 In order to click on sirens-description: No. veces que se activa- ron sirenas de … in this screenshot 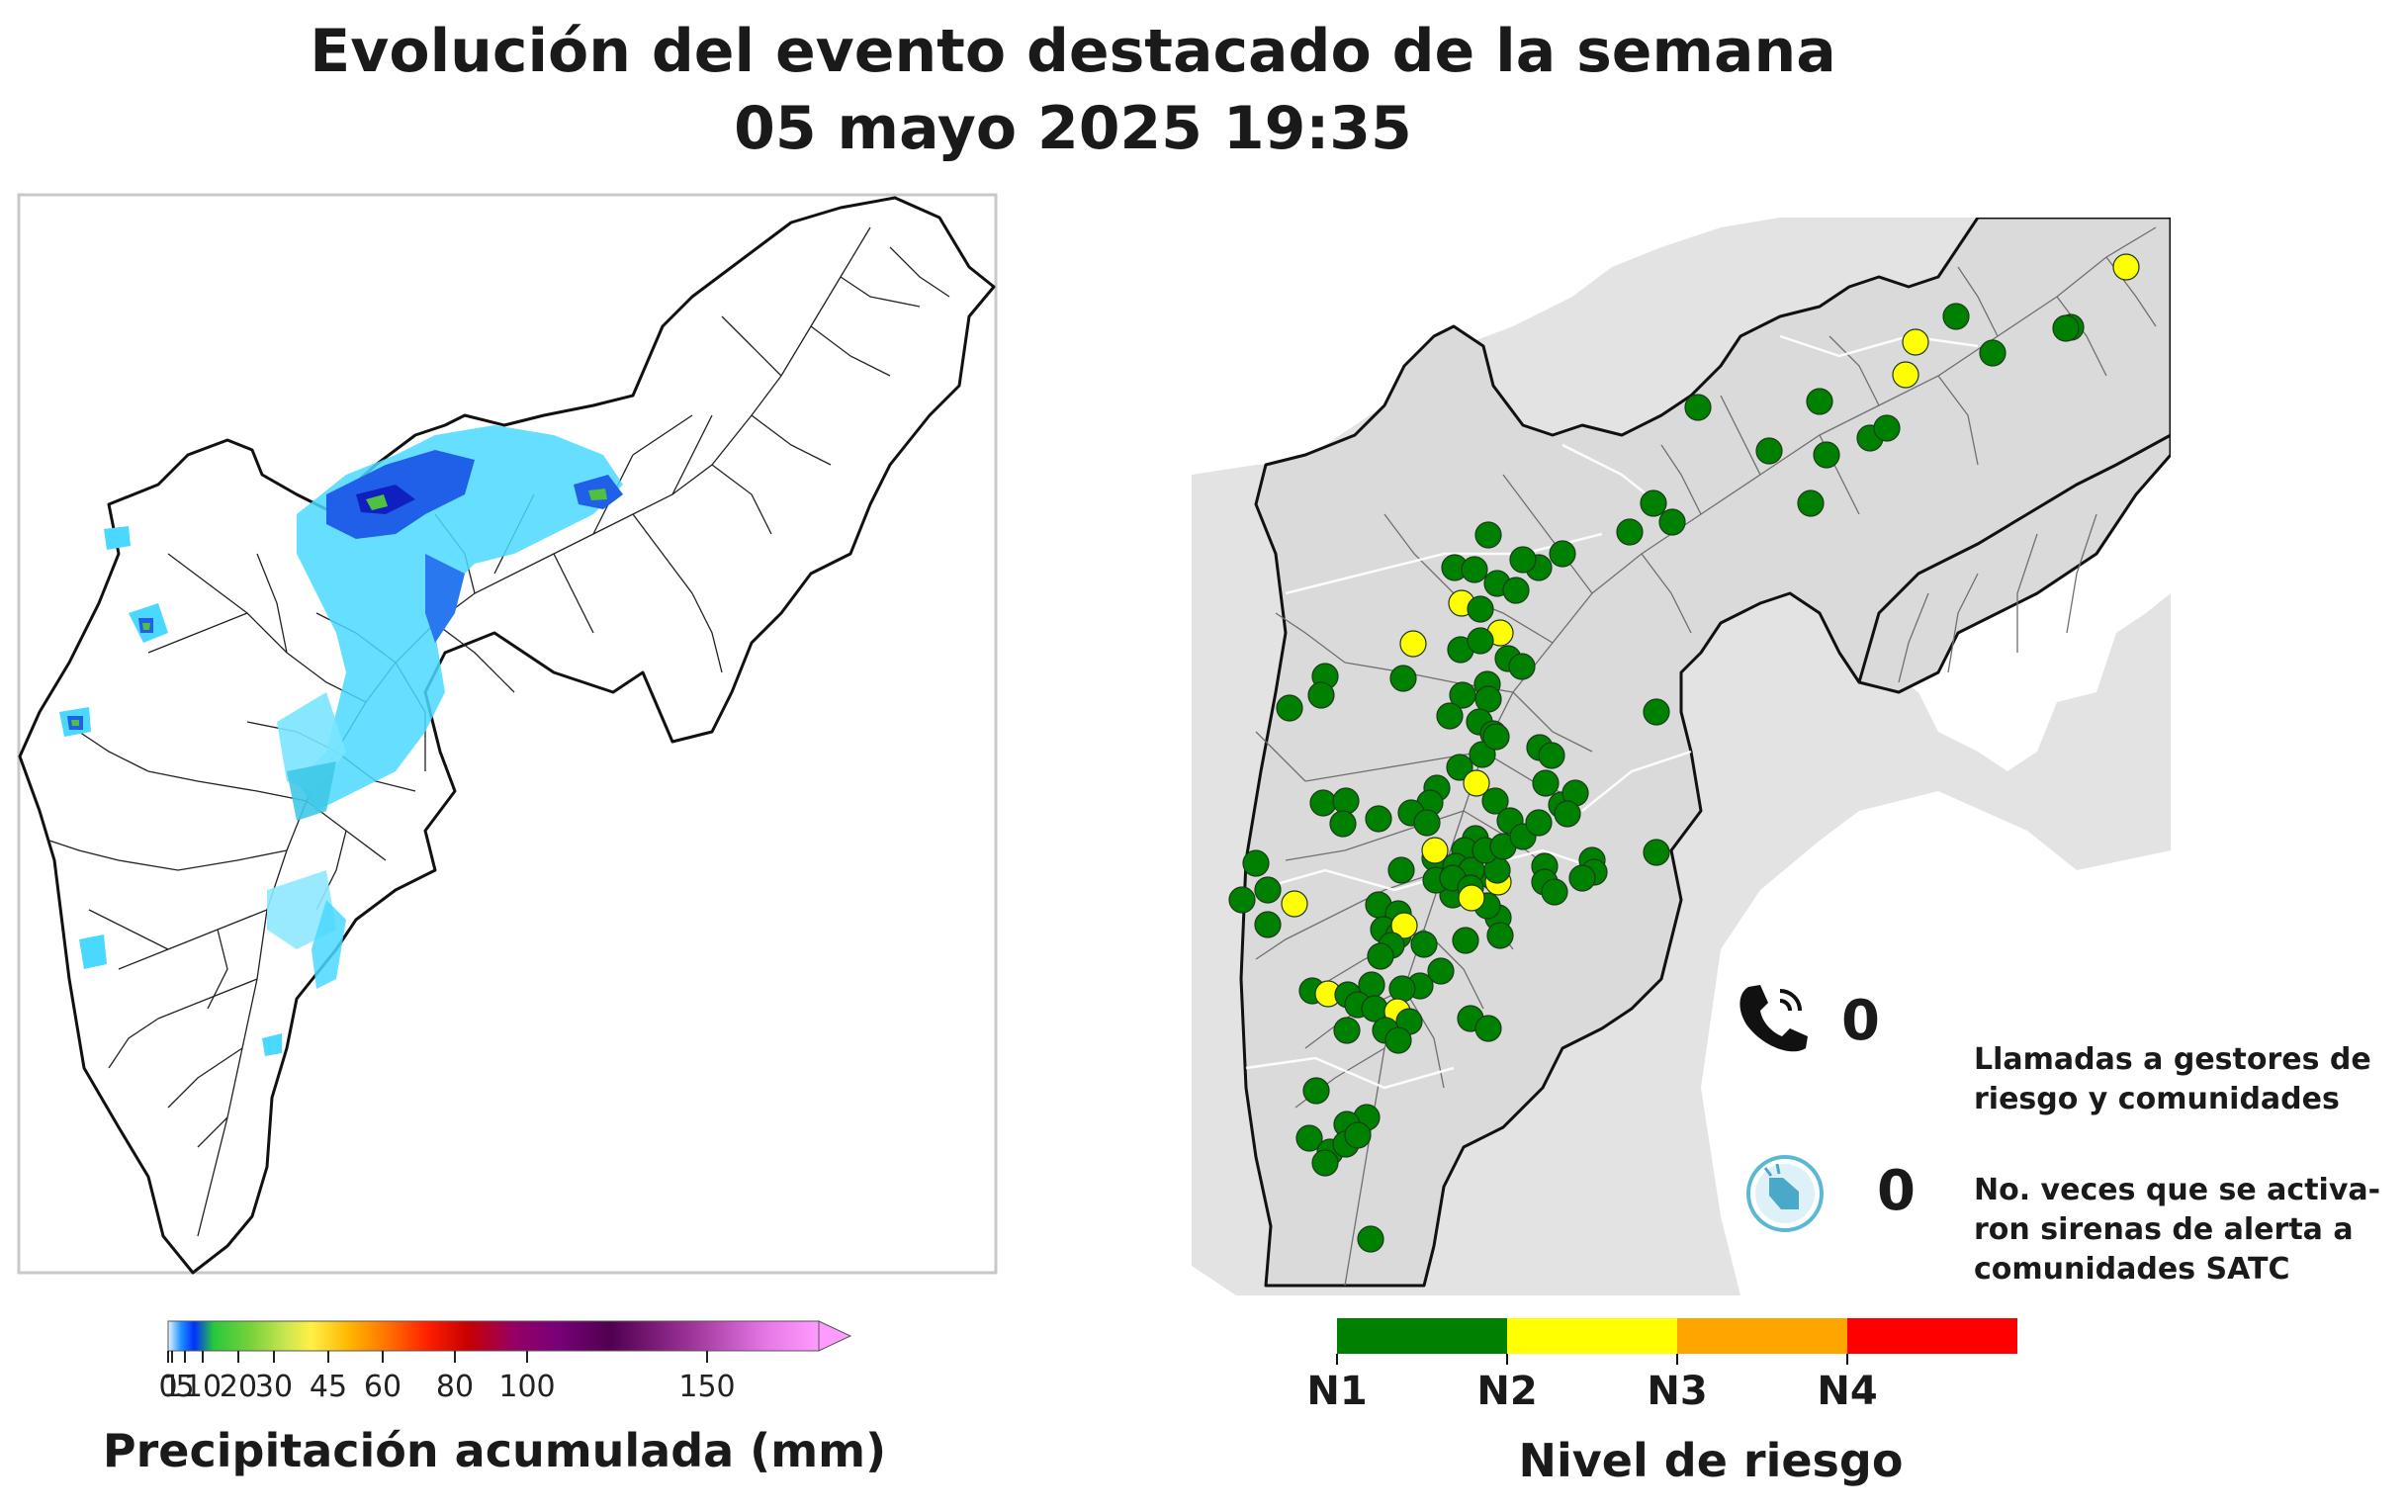, I will do `click(2177, 1231)`.